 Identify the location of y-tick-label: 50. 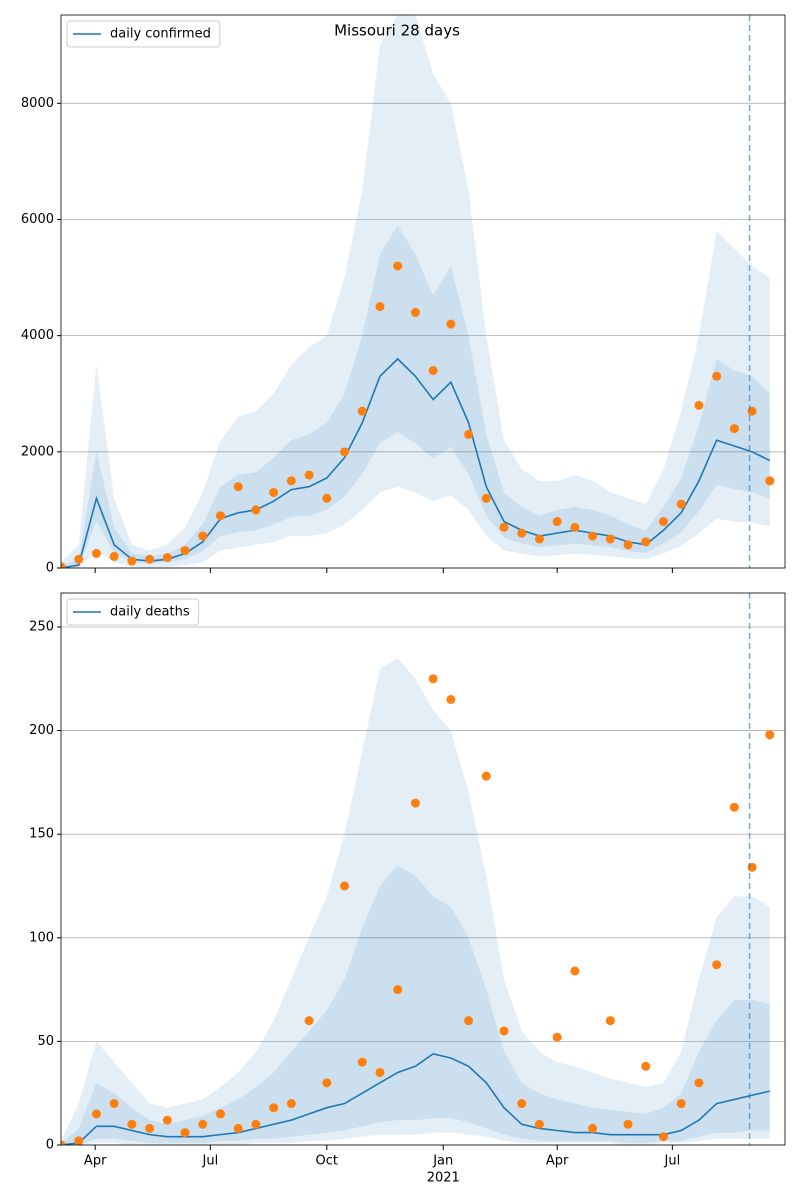
(45, 1041).